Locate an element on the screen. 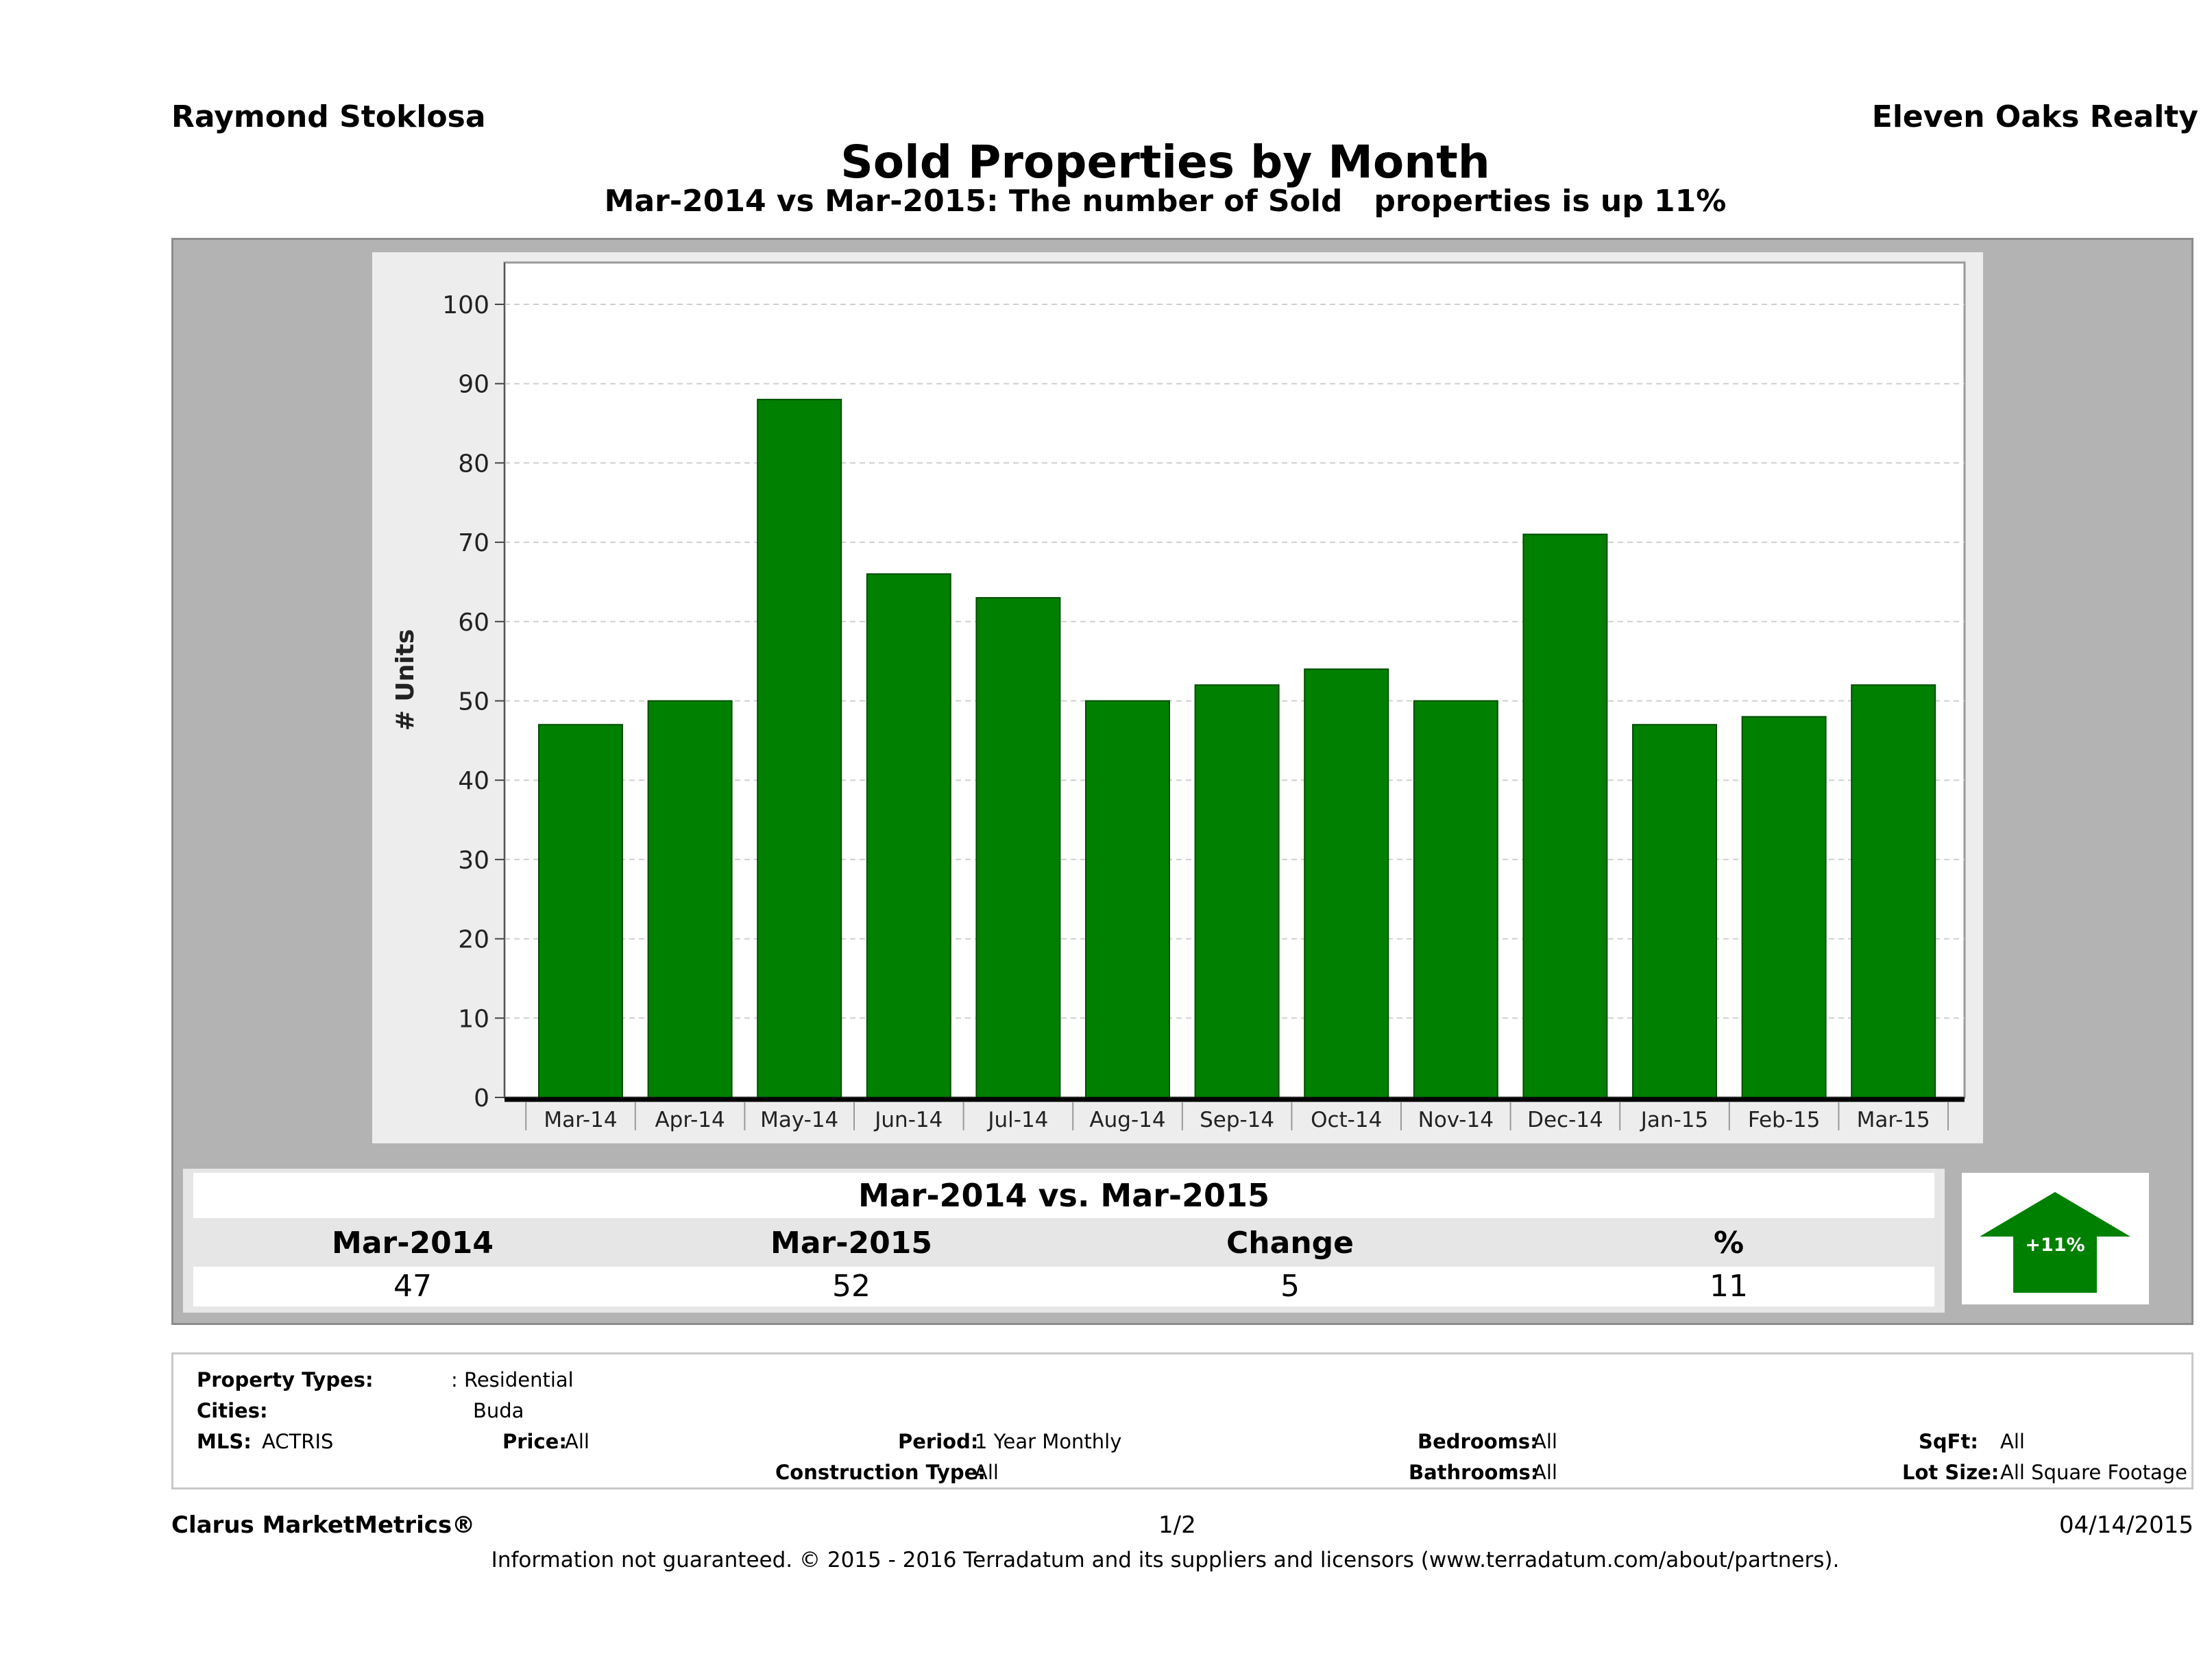  property-types-label: Property Types: is located at coordinates (285, 1379).